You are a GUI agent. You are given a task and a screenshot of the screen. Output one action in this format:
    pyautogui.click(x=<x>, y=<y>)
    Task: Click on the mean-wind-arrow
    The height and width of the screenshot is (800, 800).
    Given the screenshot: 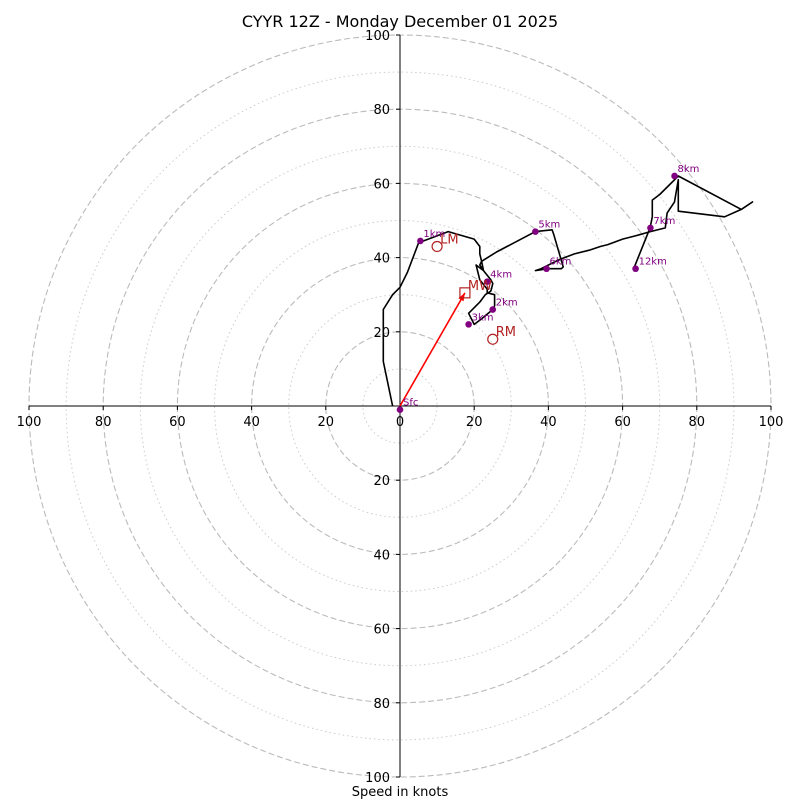 What is the action you would take?
    pyautogui.click(x=432, y=349)
    